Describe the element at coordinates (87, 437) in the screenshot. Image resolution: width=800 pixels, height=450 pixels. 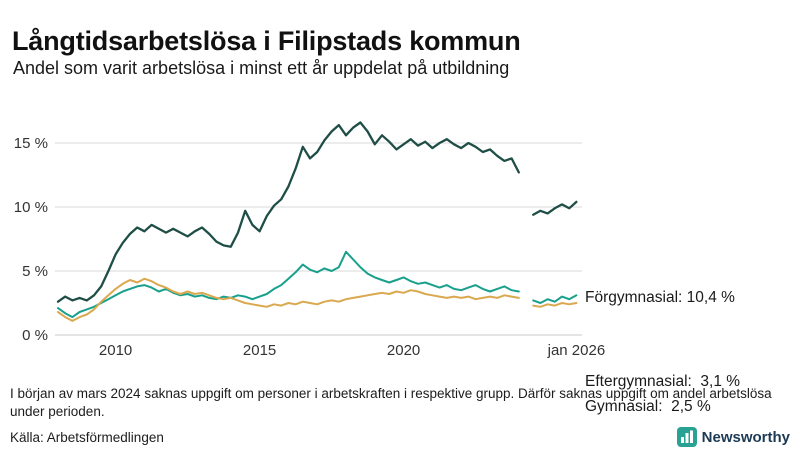
I see `source-text: Källa: Arbetsförmedlingen` at that location.